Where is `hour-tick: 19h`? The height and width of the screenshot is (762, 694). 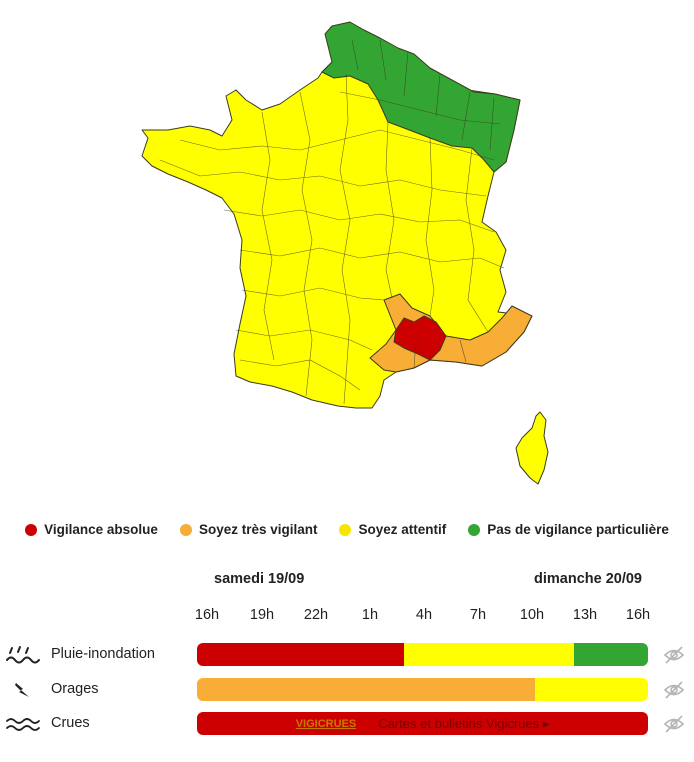
hour-tick: 19h is located at coordinates (262, 615).